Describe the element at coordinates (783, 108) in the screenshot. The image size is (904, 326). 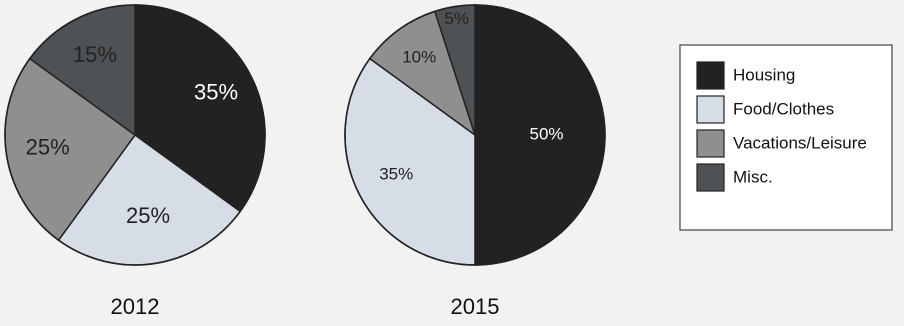
I see `legend-label: Food/Clothes` at that location.